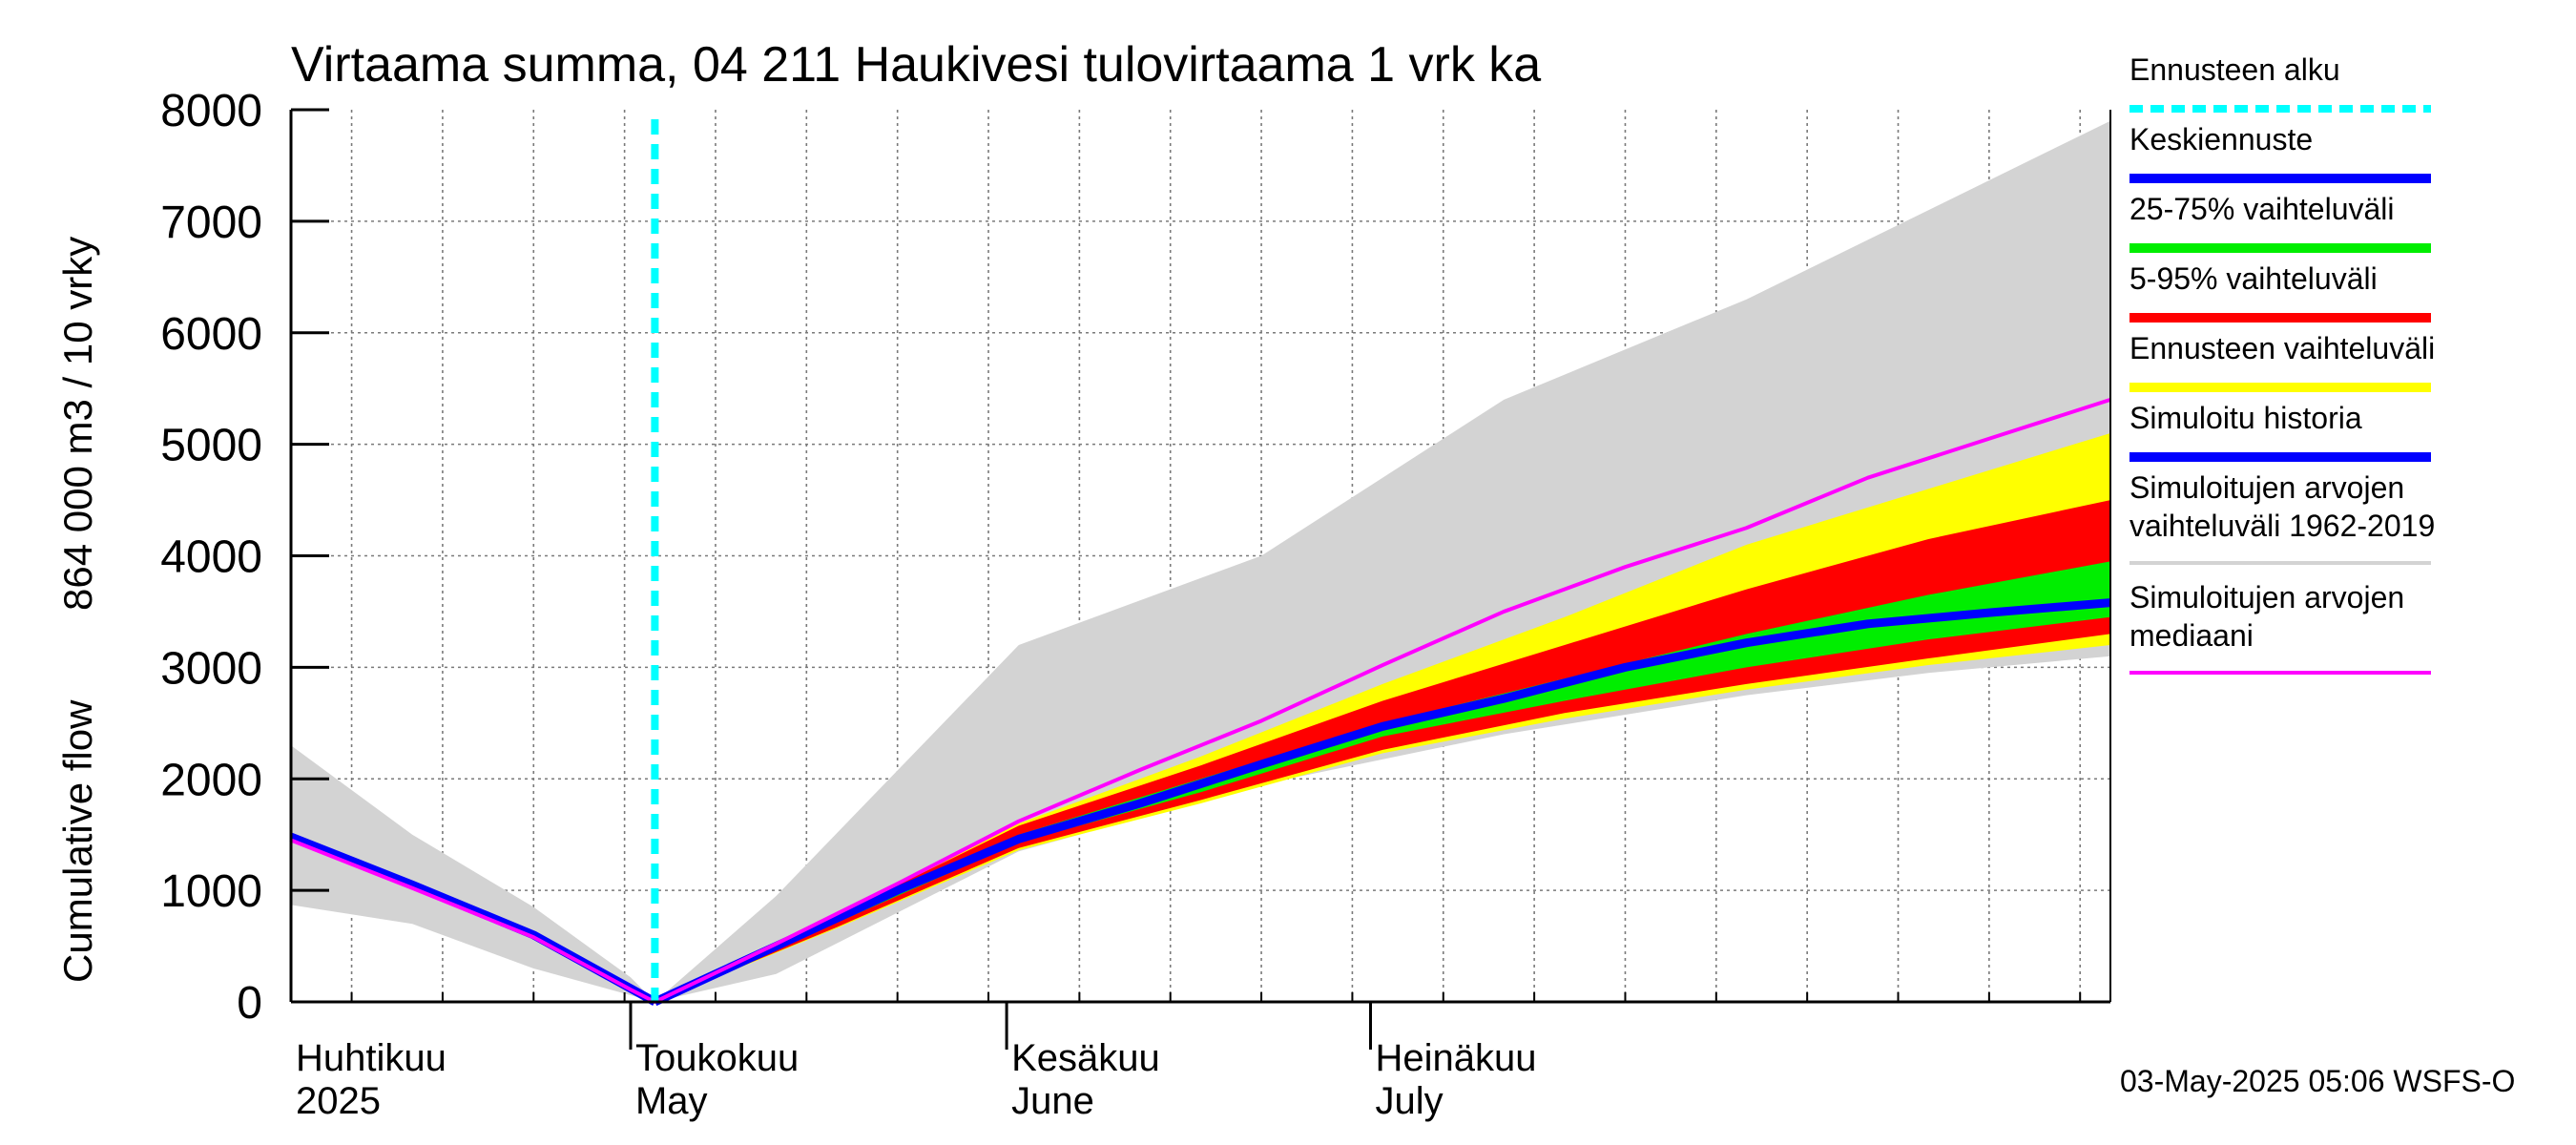 Image resolution: width=2576 pixels, height=1145 pixels. What do you see at coordinates (338, 1101) in the screenshot?
I see `month-sublabel: 2025` at bounding box center [338, 1101].